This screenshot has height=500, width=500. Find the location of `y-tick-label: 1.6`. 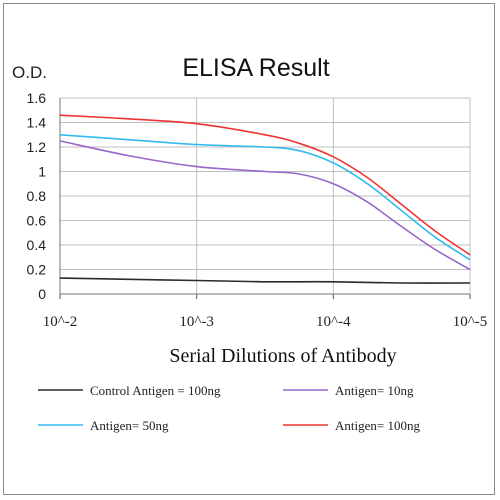

y-tick-label: 1.6 is located at coordinates (37, 98).